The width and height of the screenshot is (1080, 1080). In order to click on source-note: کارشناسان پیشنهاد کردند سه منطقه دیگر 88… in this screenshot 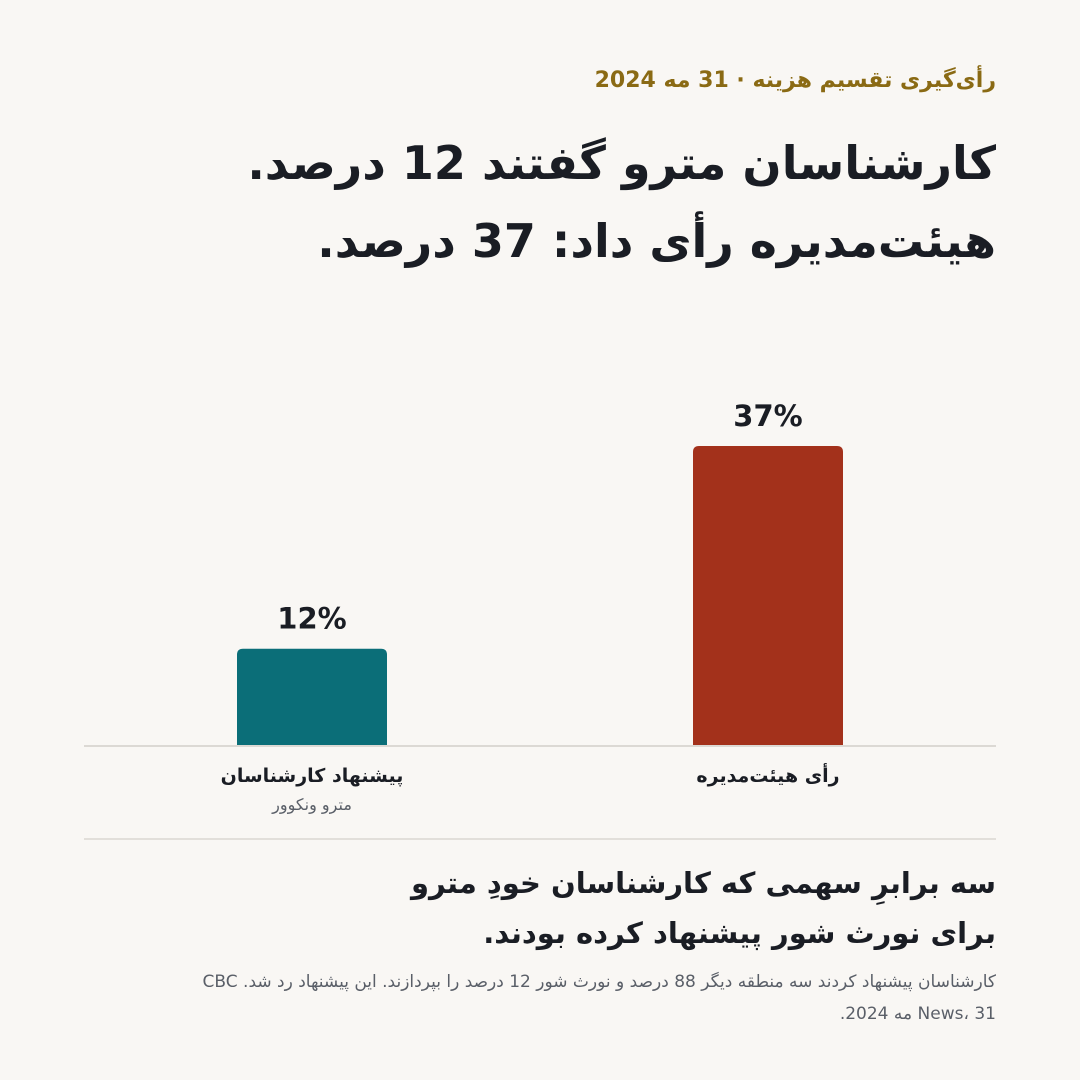, I will do `click(540, 998)`.